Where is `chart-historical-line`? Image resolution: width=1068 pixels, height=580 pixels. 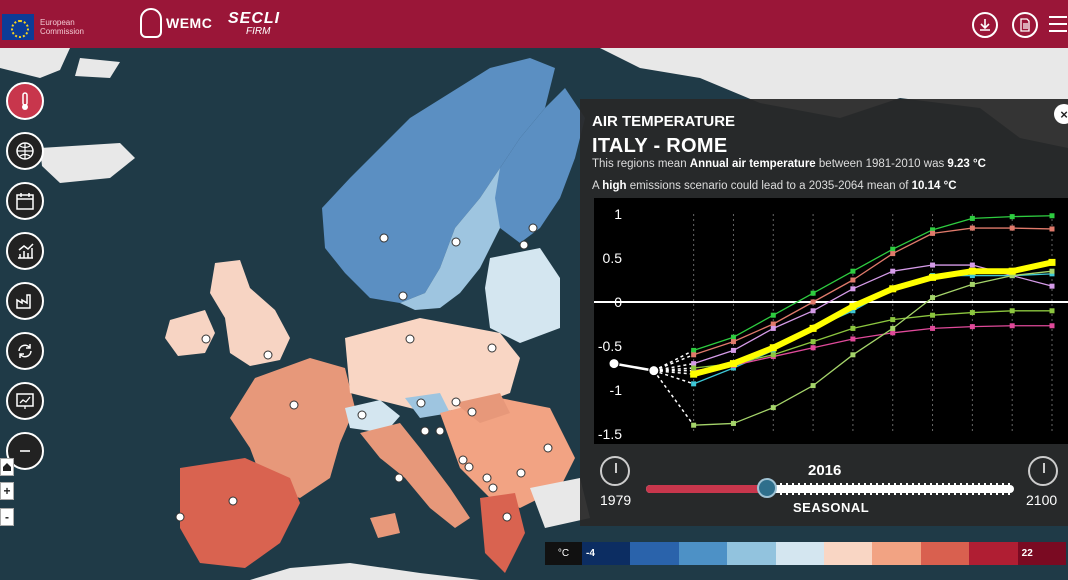 chart-historical-line is located at coordinates (634, 367).